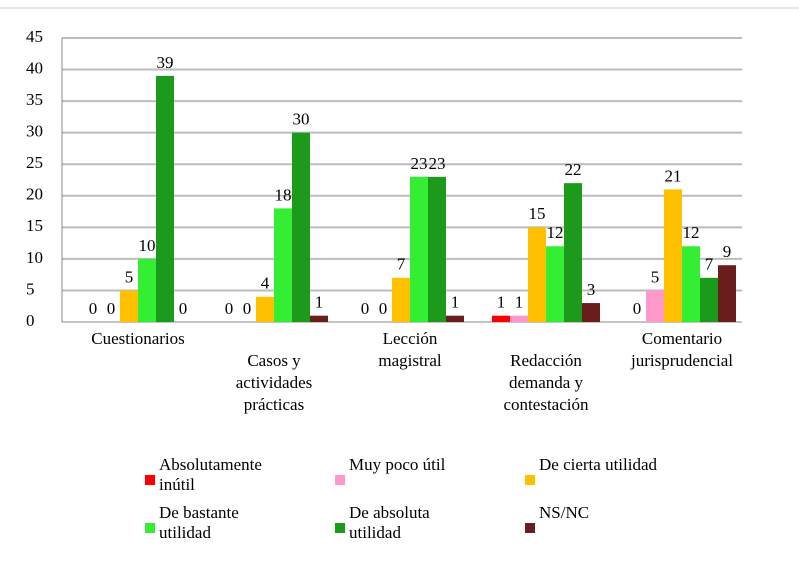  What do you see at coordinates (573, 169) in the screenshot?
I see `data-label: 22` at bounding box center [573, 169].